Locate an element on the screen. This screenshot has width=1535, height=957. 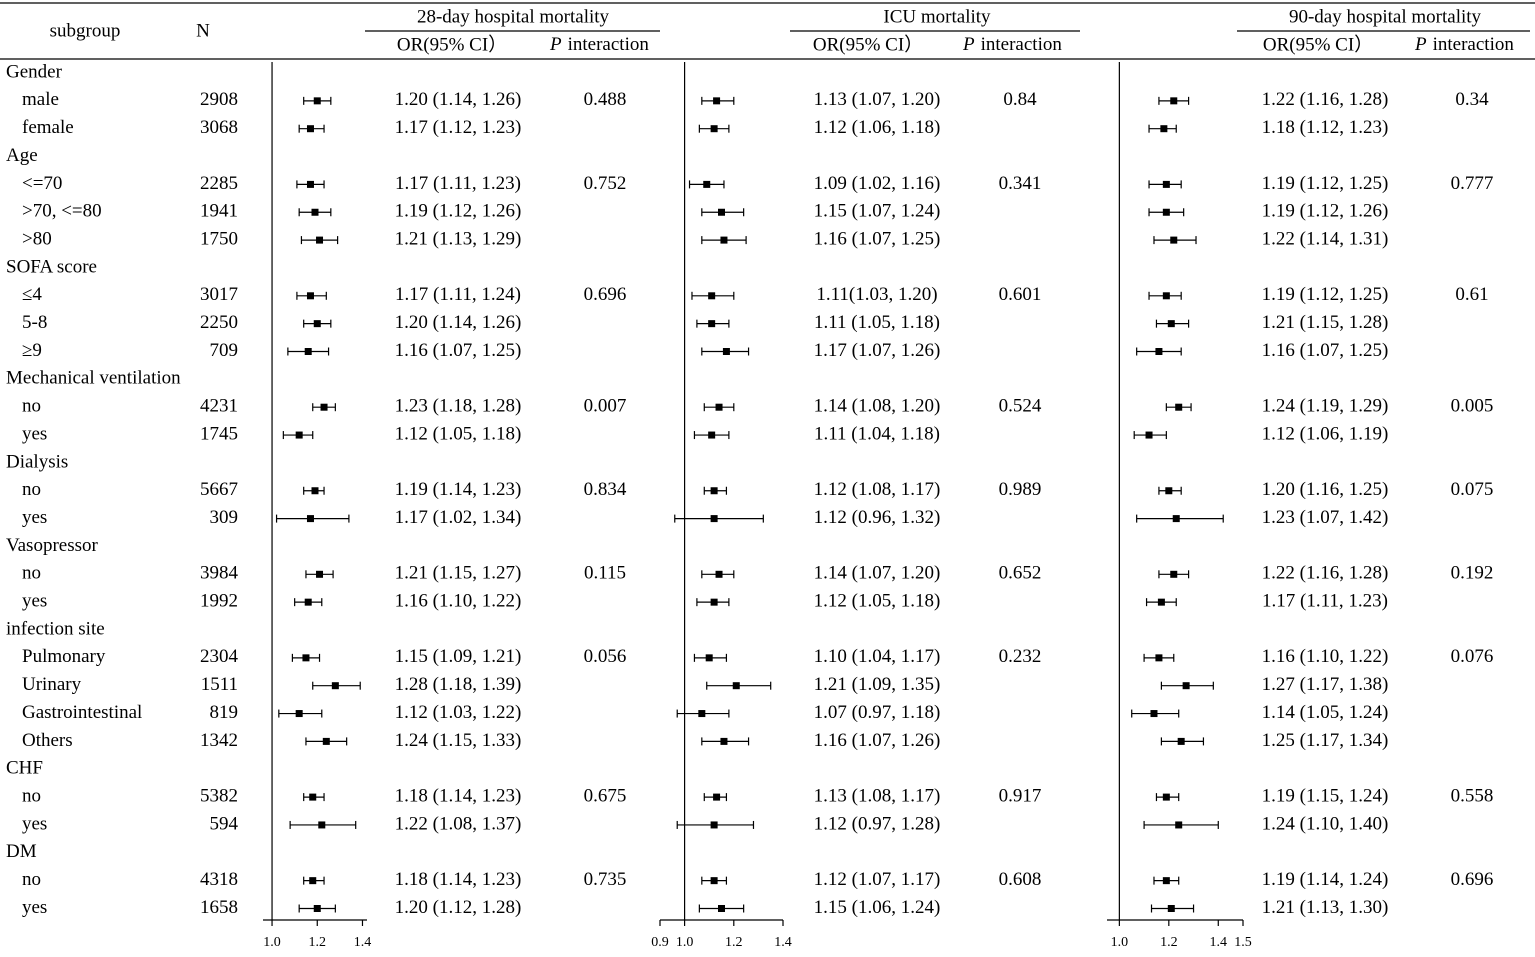
or-label: 1.07 (0.97, 1.18) is located at coordinates (877, 712).